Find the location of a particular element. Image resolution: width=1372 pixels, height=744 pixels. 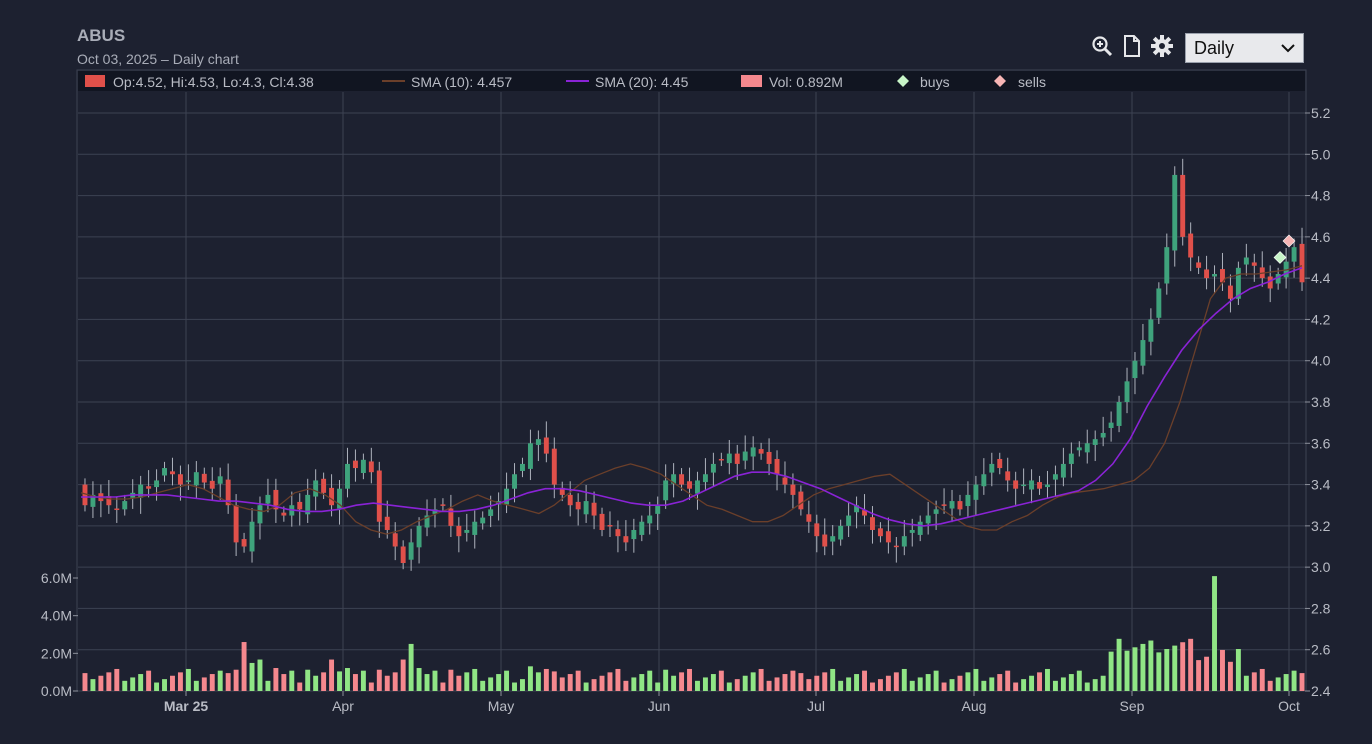

period-select: Daily is located at coordinates (1244, 48).